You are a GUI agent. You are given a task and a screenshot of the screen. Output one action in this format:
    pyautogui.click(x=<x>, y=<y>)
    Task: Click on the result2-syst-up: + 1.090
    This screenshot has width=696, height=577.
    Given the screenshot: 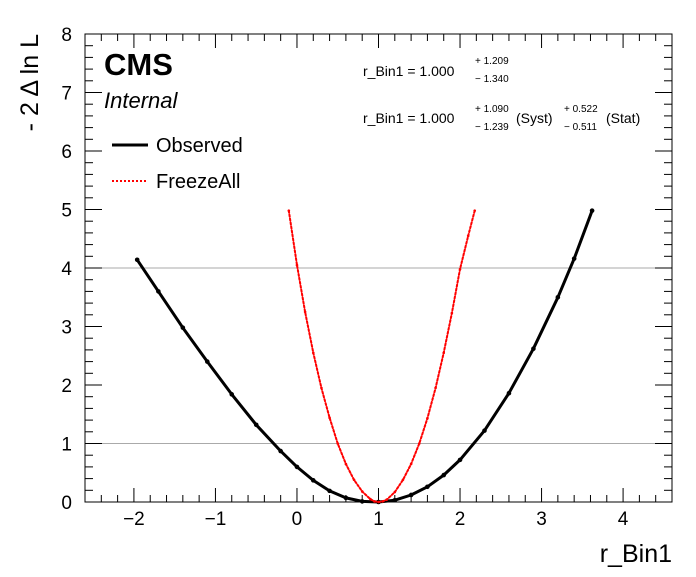 What is the action you would take?
    pyautogui.click(x=492, y=109)
    